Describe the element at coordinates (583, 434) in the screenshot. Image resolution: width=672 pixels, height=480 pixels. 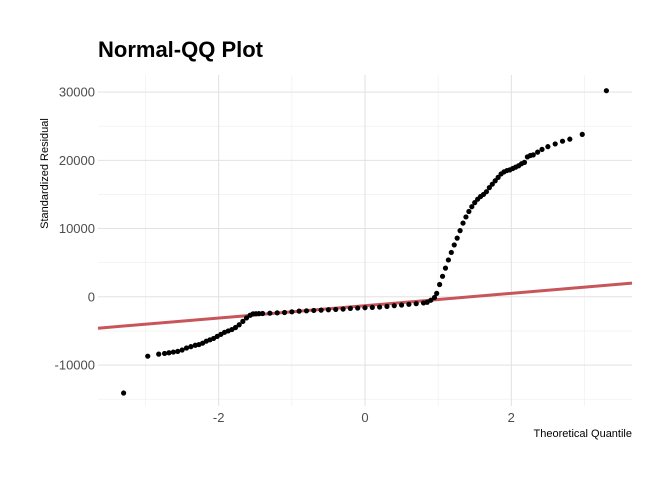
I see `x-axis-title: Theoretical Quantile` at that location.